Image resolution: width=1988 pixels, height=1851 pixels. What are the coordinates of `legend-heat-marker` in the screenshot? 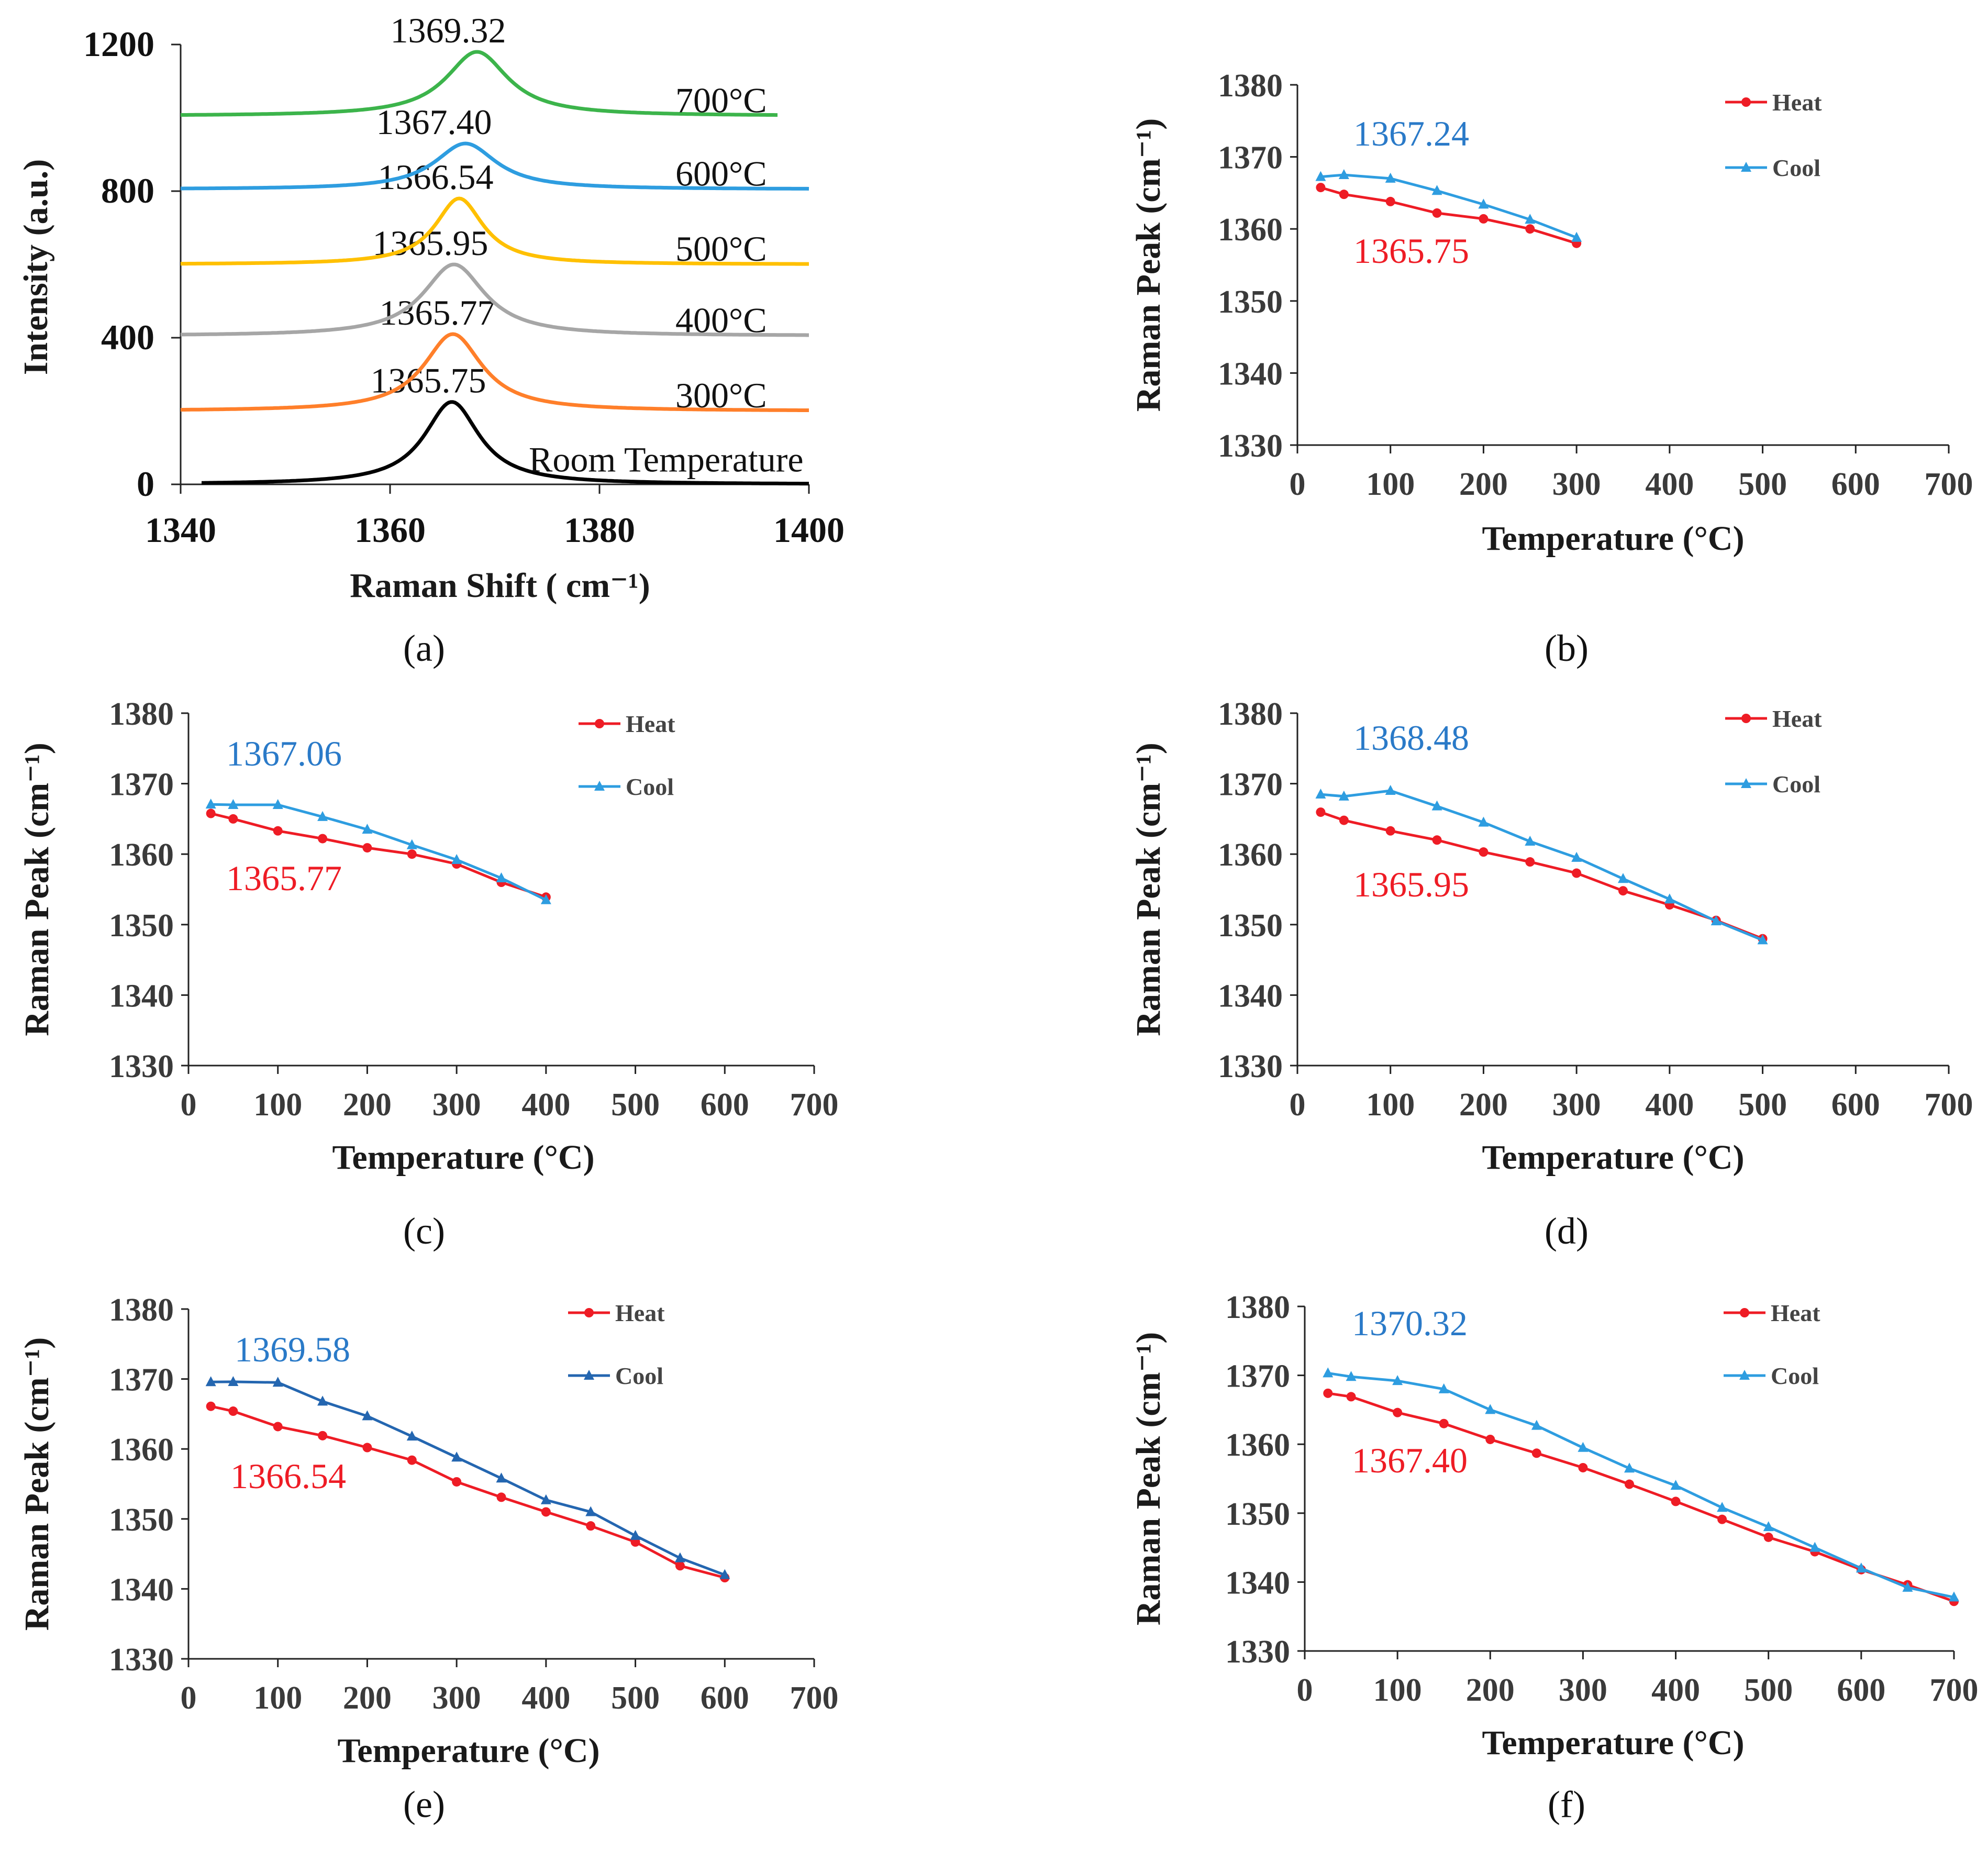 It's located at (1744, 1312).